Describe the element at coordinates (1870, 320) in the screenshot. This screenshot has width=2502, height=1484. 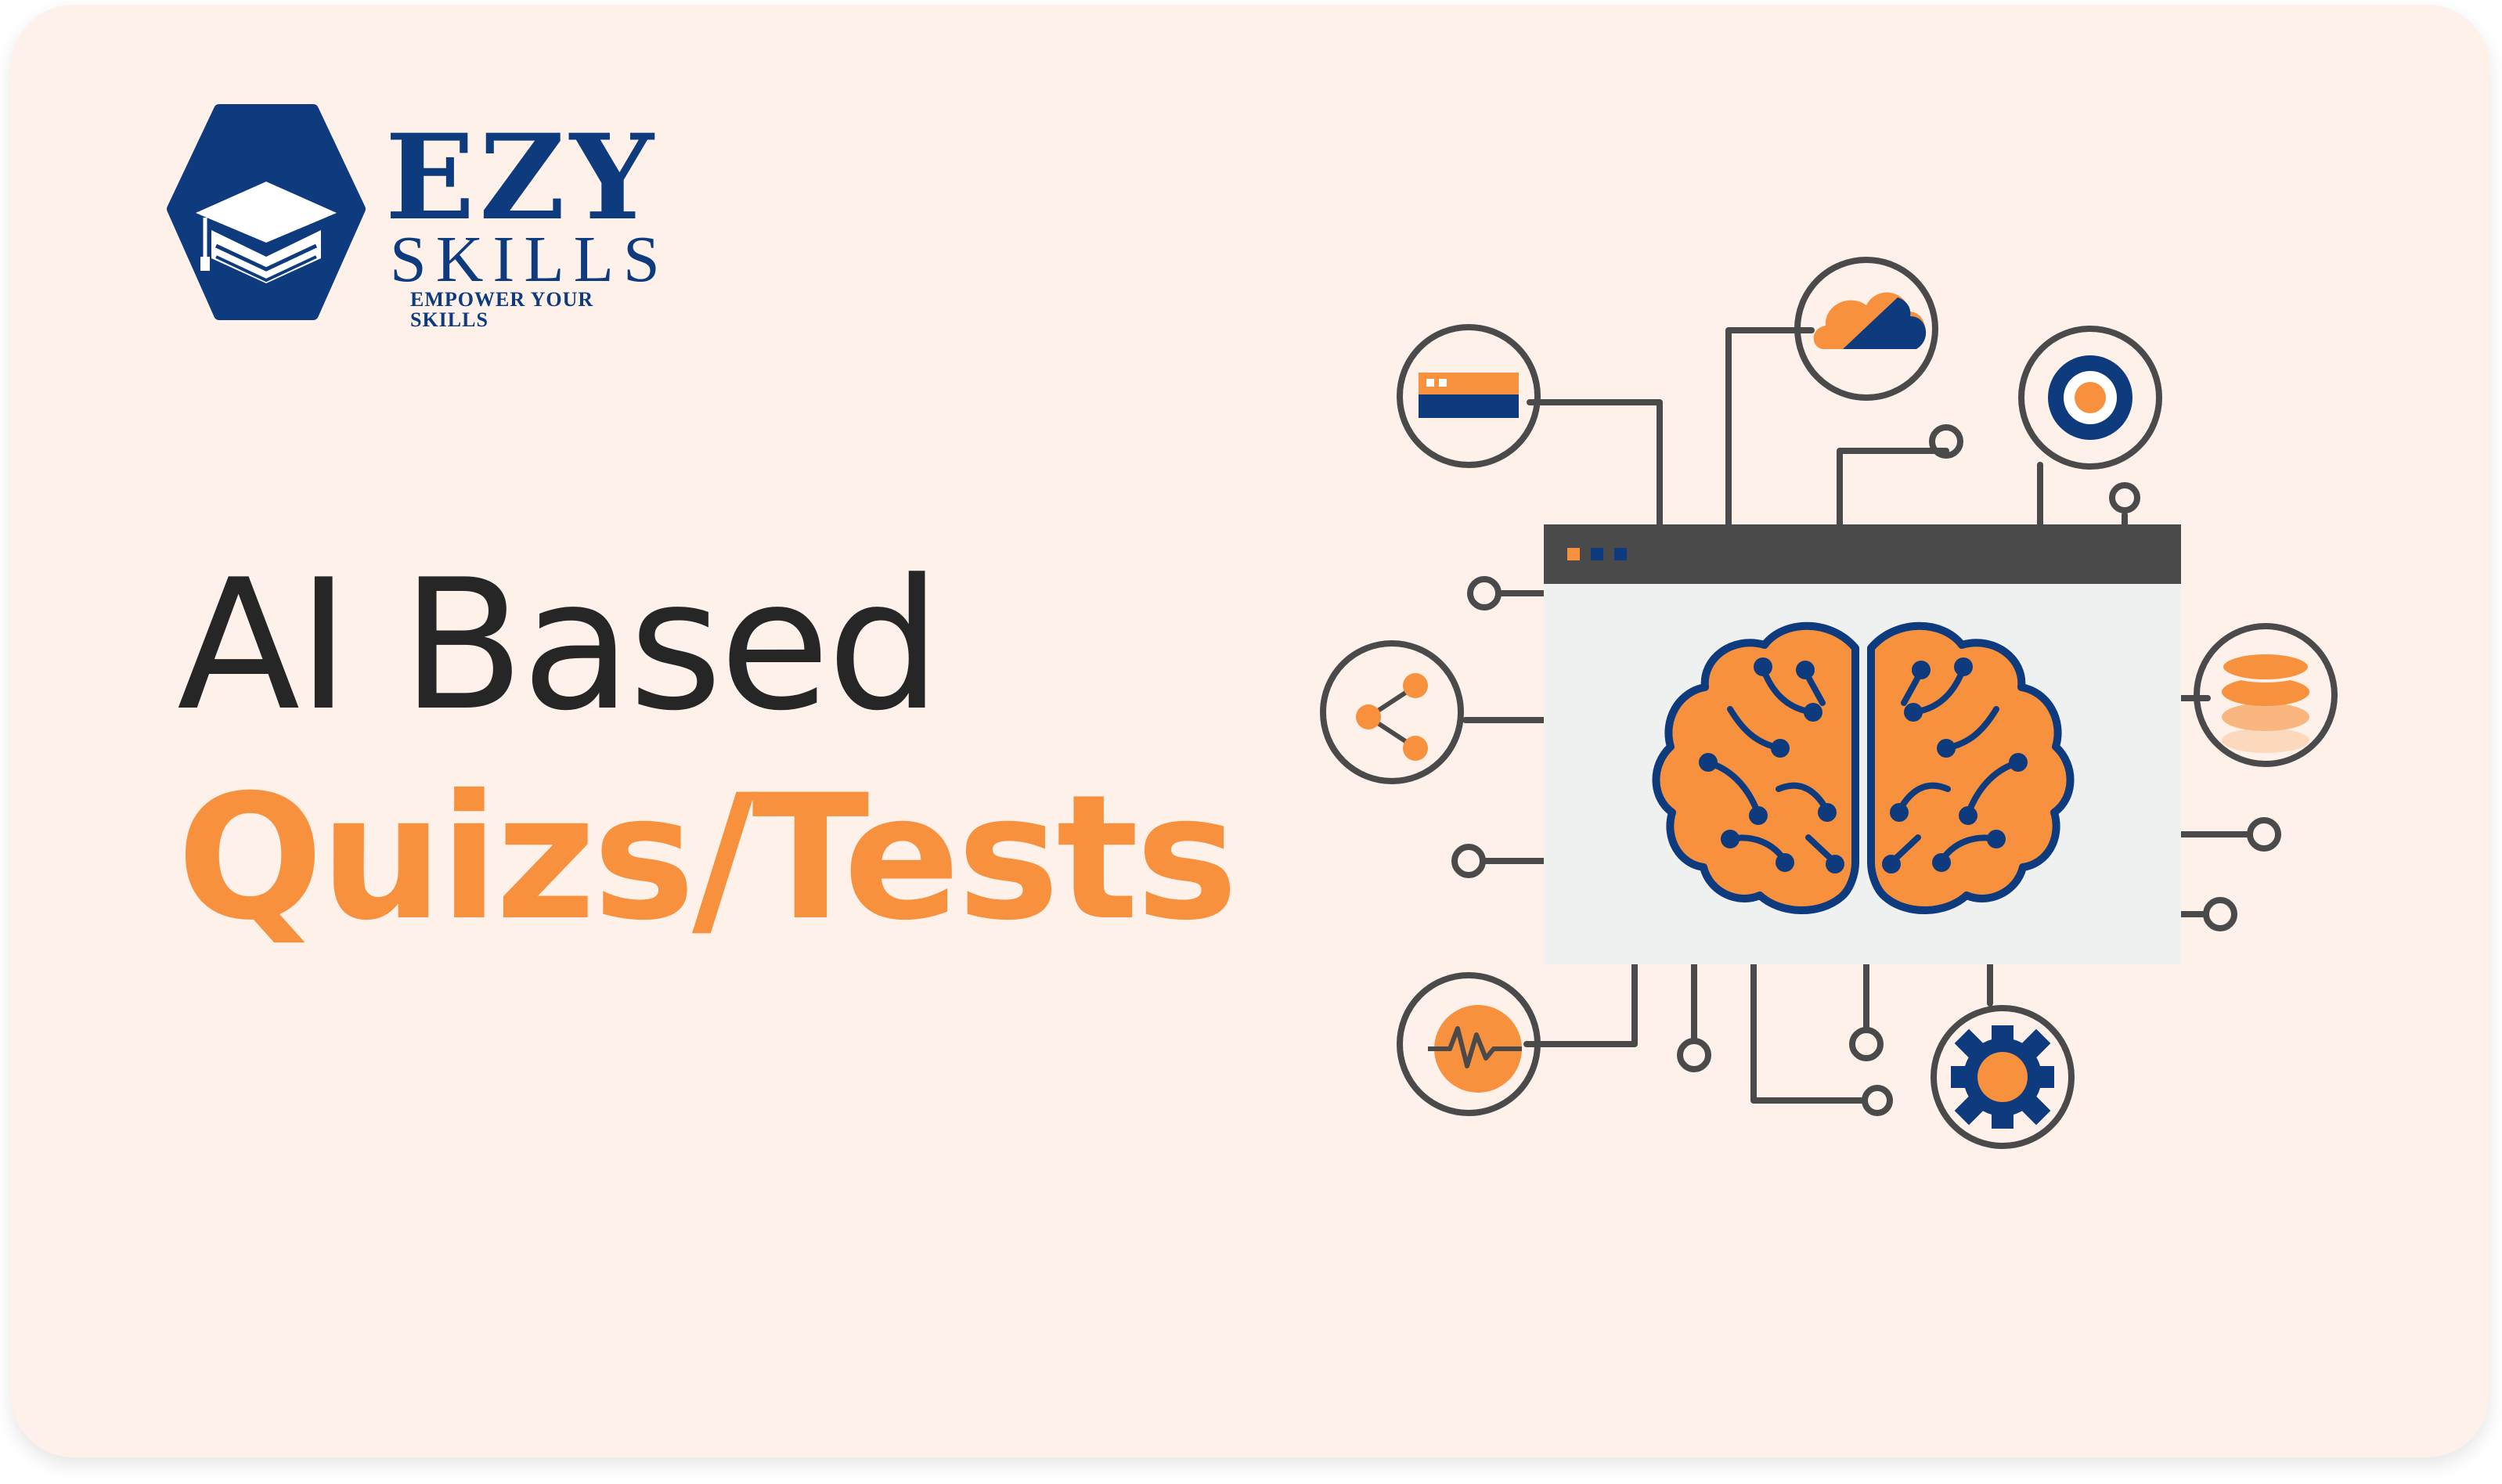
I see `cloud-icon` at that location.